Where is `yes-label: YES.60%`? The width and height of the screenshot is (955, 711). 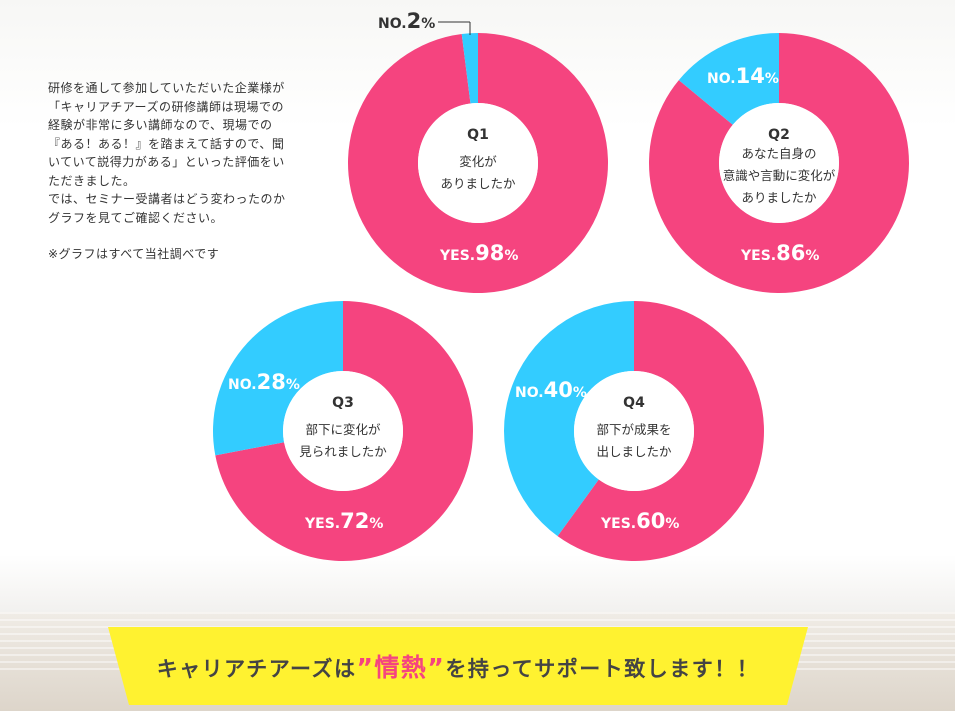
yes-label: YES.60% is located at coordinates (639, 521).